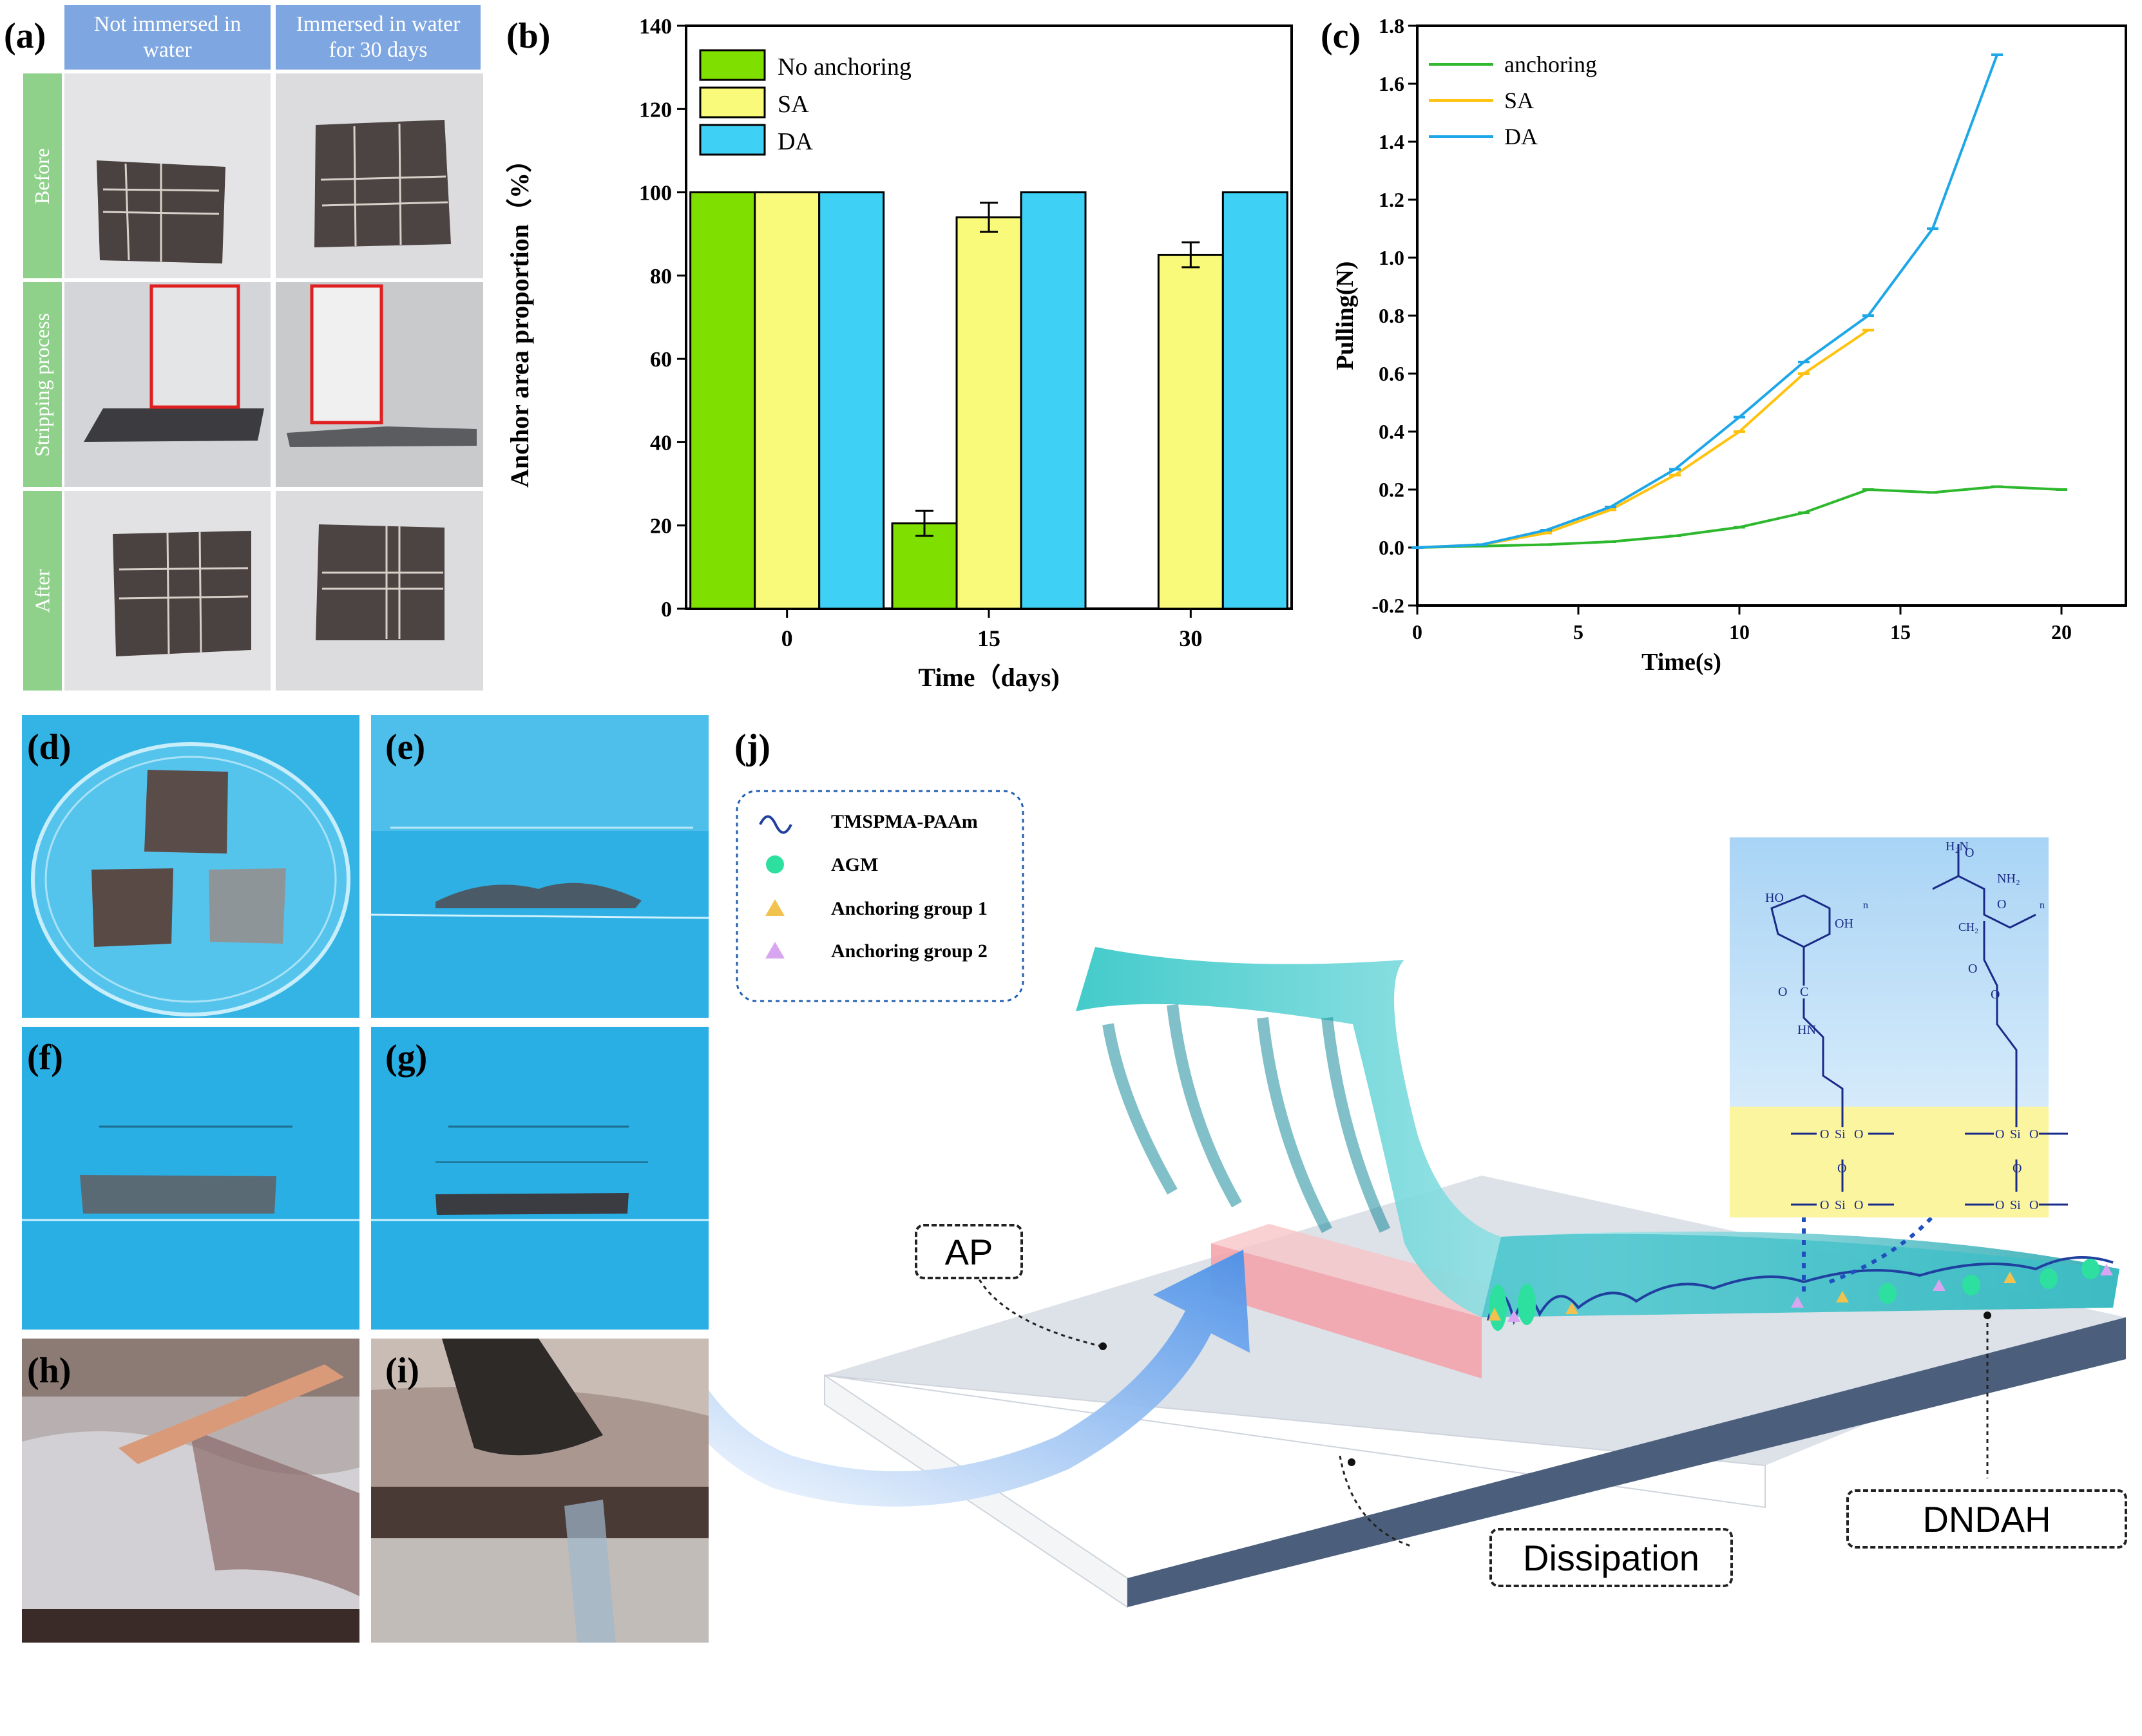  Describe the element at coordinates (666, 610) in the screenshot. I see `y-tick-label: 0` at that location.